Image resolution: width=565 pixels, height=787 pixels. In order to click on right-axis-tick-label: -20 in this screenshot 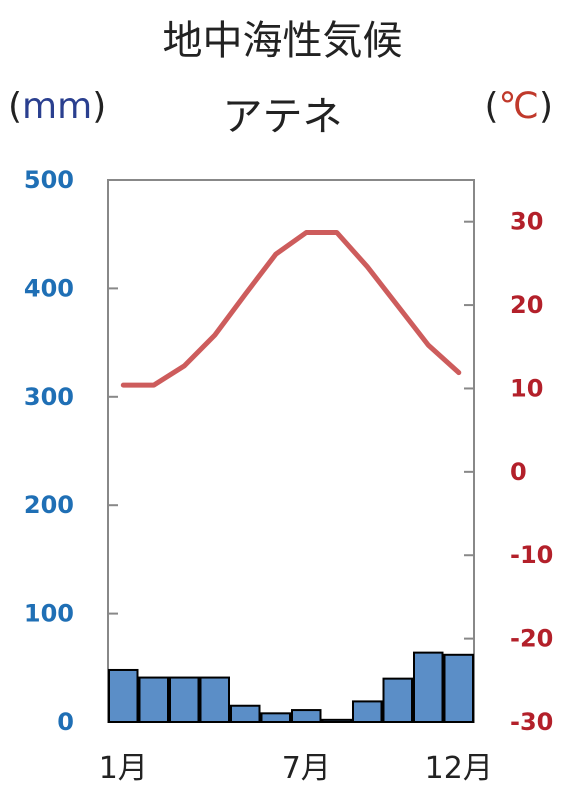, I will do `click(531, 639)`.